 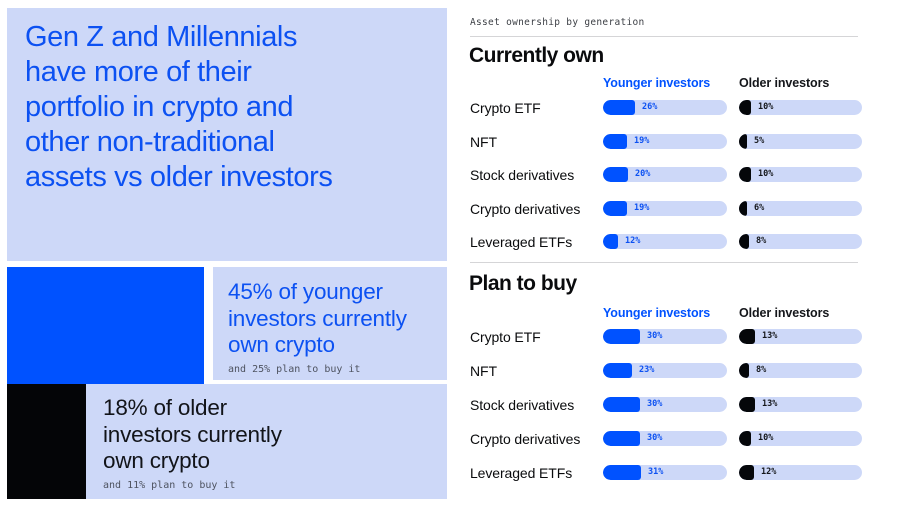 I want to click on younger-bar-value: 31%, so click(x=656, y=472).